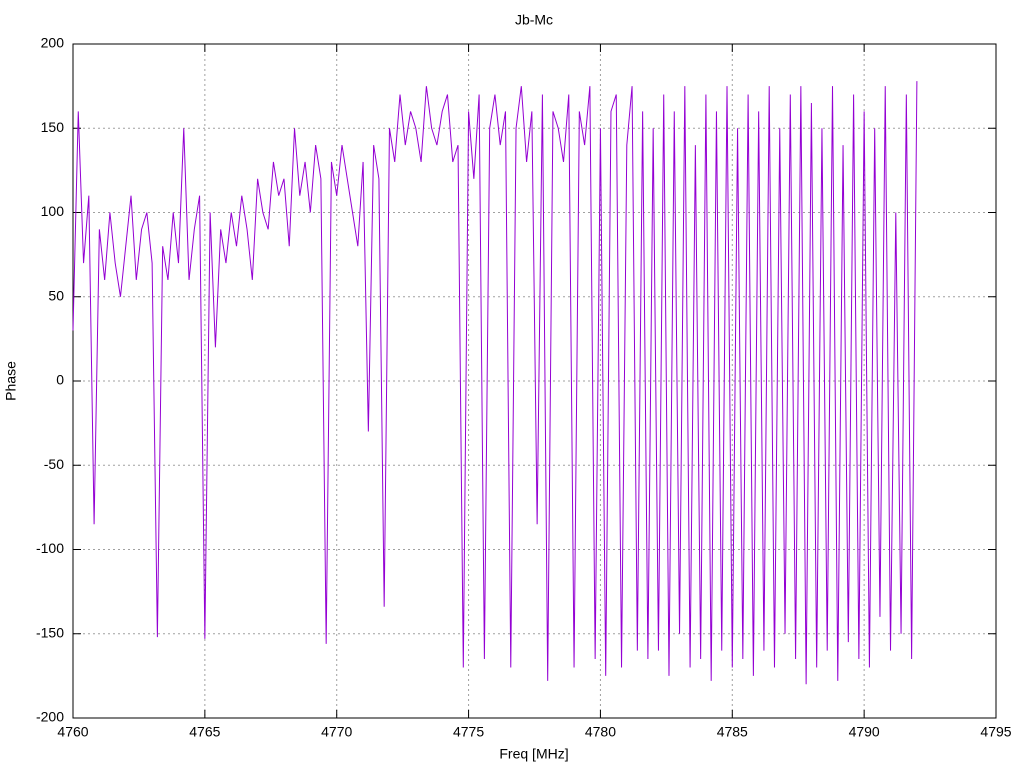  Describe the element at coordinates (72, 732) in the screenshot. I see `x-tick-label: 4760` at that location.